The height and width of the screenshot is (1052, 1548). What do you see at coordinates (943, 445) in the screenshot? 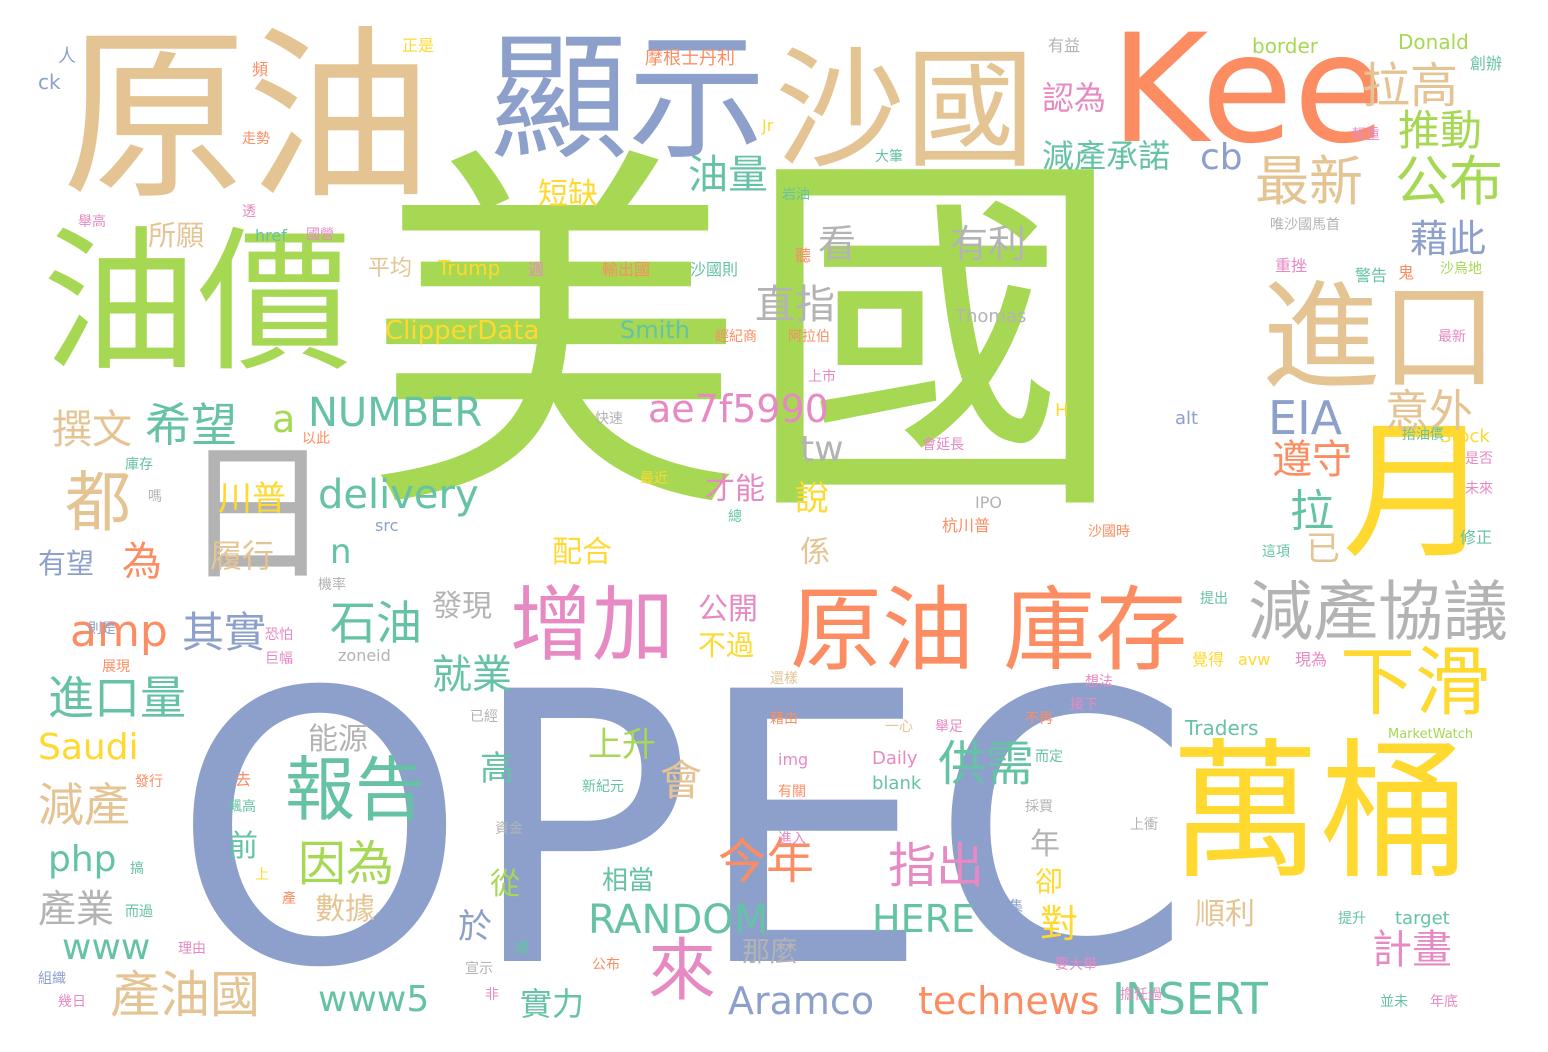
I see `word-huiyanchang: 會延長` at bounding box center [943, 445].